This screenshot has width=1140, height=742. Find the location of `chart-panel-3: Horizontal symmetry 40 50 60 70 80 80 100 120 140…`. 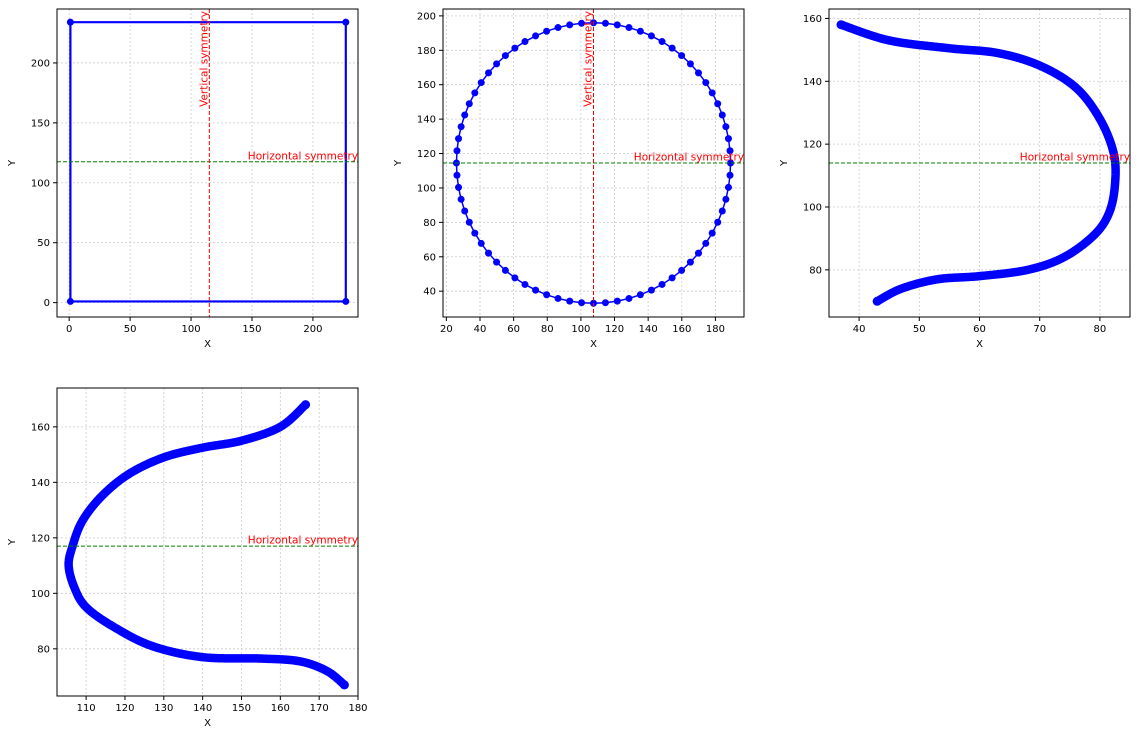

chart-panel-3: Horizontal symmetry 40 50 60 70 80 80 100 120 140… is located at coordinates (955, 179).